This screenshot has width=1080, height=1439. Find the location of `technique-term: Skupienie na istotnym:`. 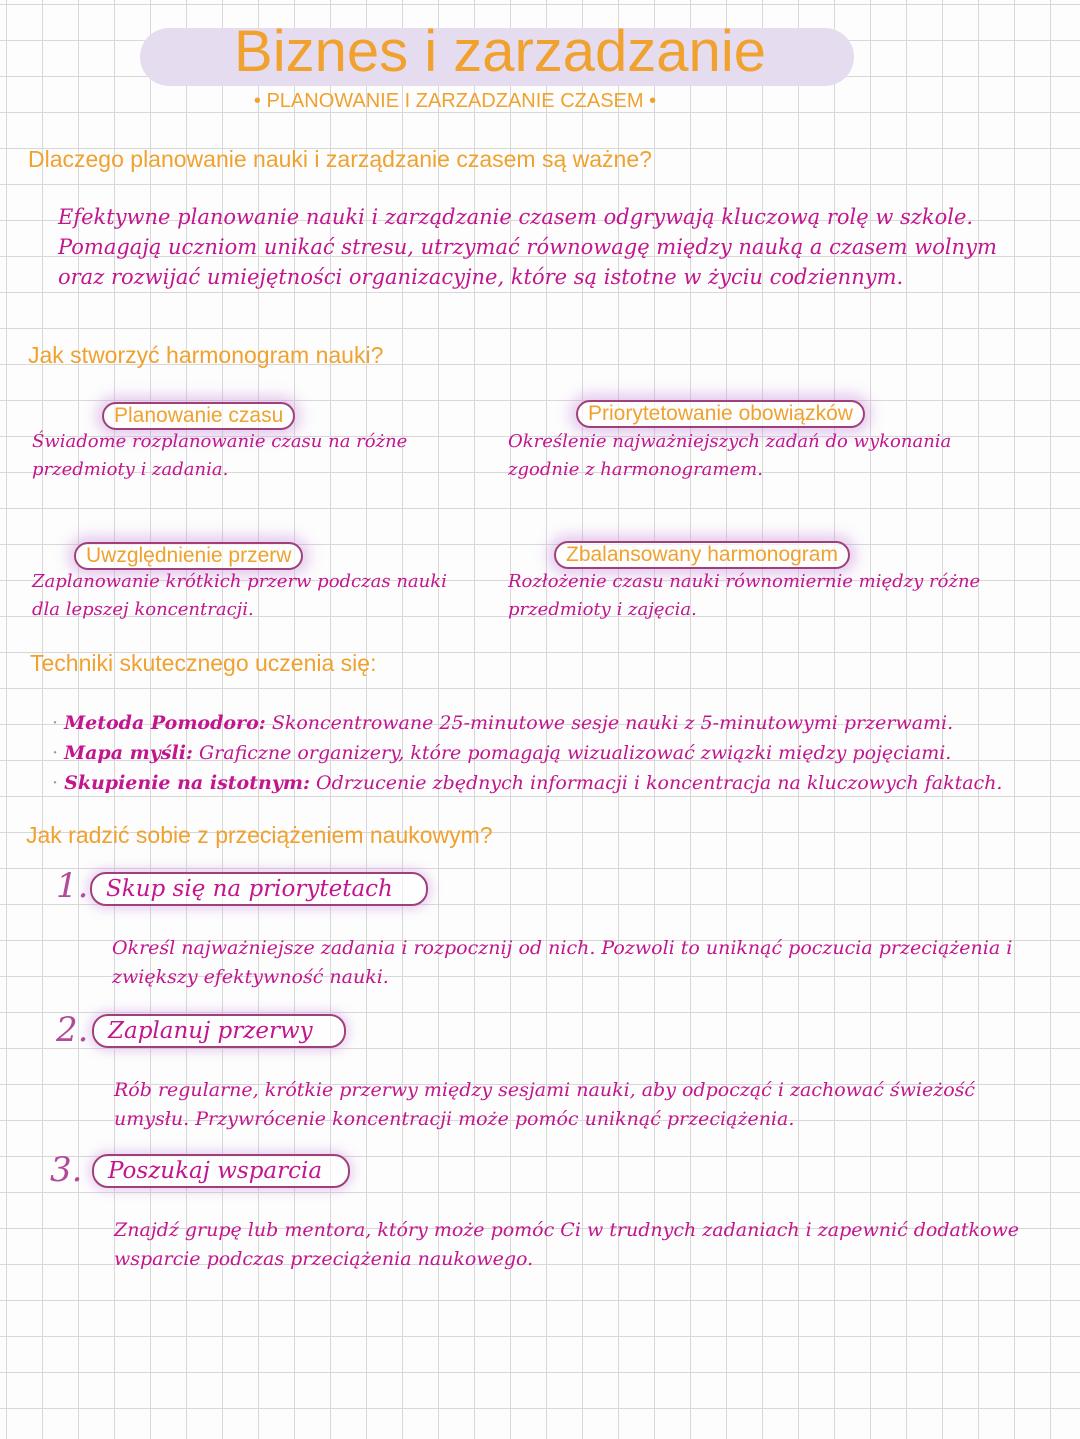

technique-term: Skupienie na istotnym: is located at coordinates (187, 783).